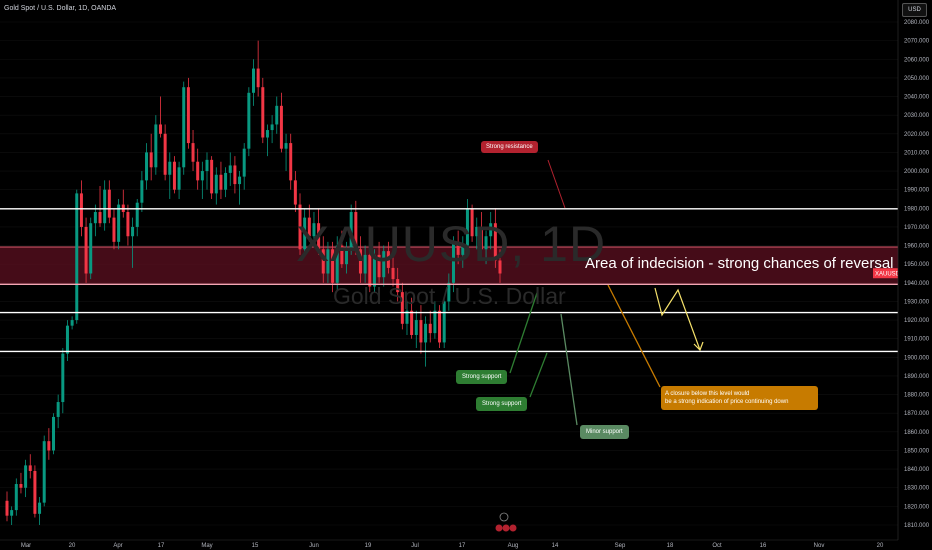 The width and height of the screenshot is (932, 550). I want to click on price-tick-label: 1970.000, so click(917, 228).